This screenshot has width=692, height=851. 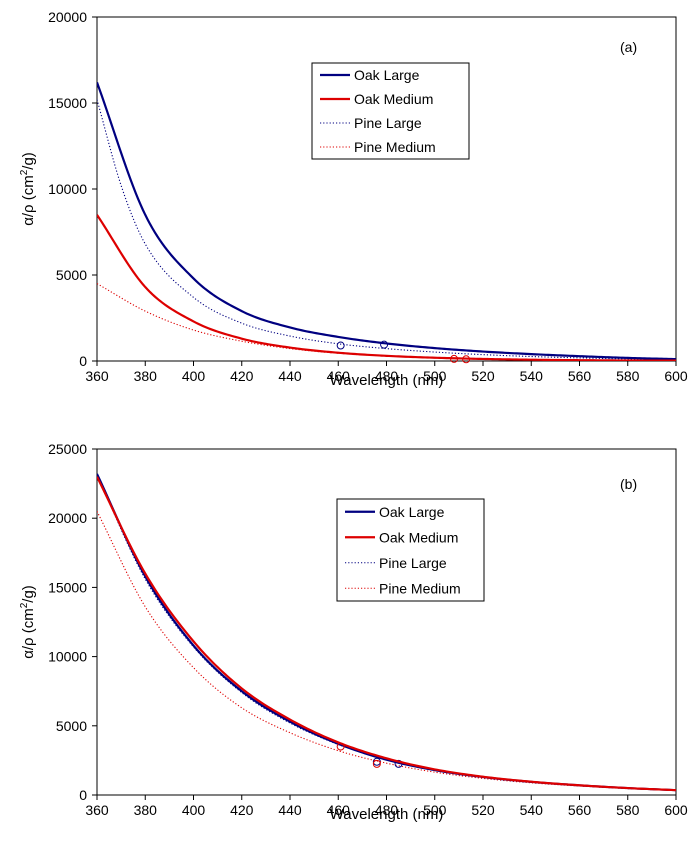 I want to click on series-line-pine-medium, so click(x=386, y=322).